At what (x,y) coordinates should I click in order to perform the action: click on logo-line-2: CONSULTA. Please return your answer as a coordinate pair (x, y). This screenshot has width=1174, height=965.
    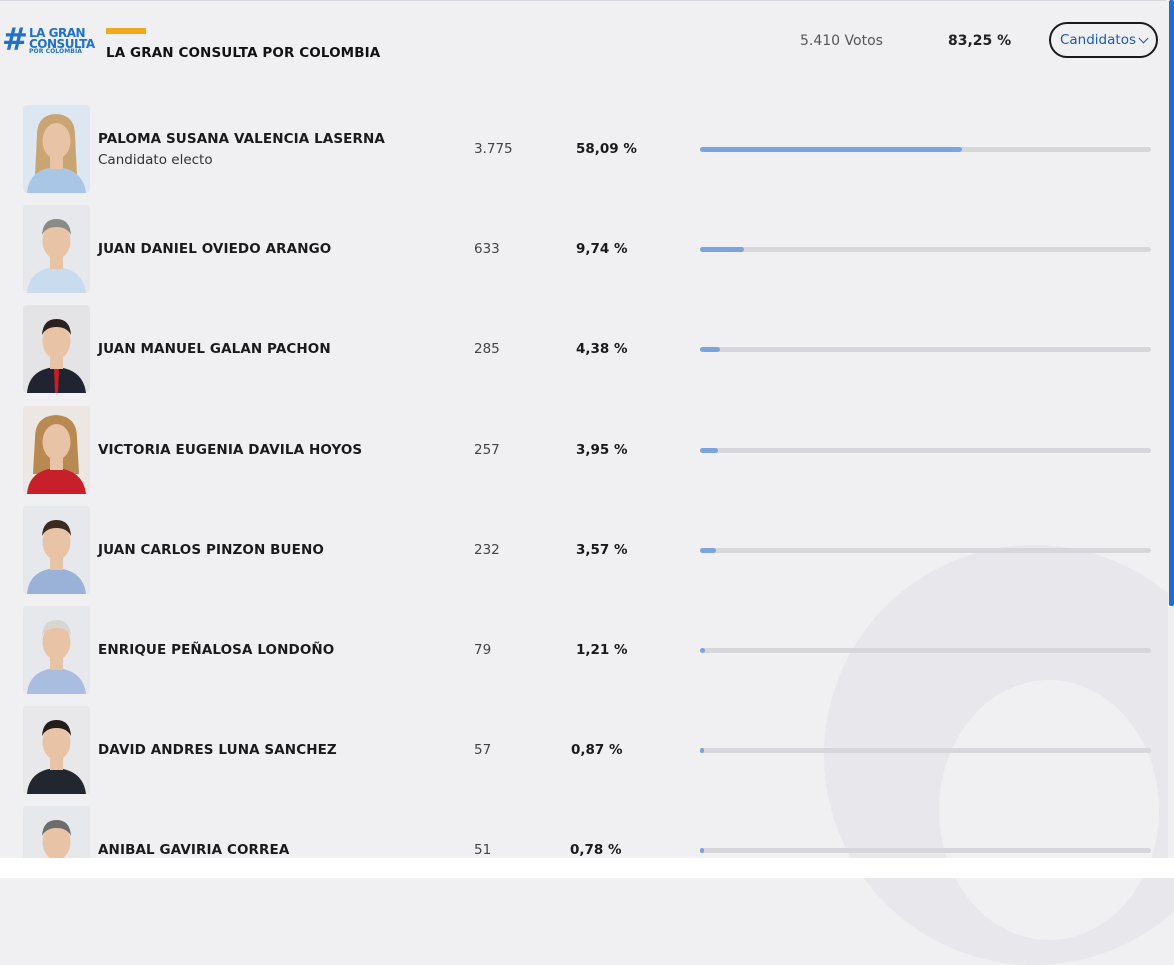
    Looking at the image, I should click on (62, 44).